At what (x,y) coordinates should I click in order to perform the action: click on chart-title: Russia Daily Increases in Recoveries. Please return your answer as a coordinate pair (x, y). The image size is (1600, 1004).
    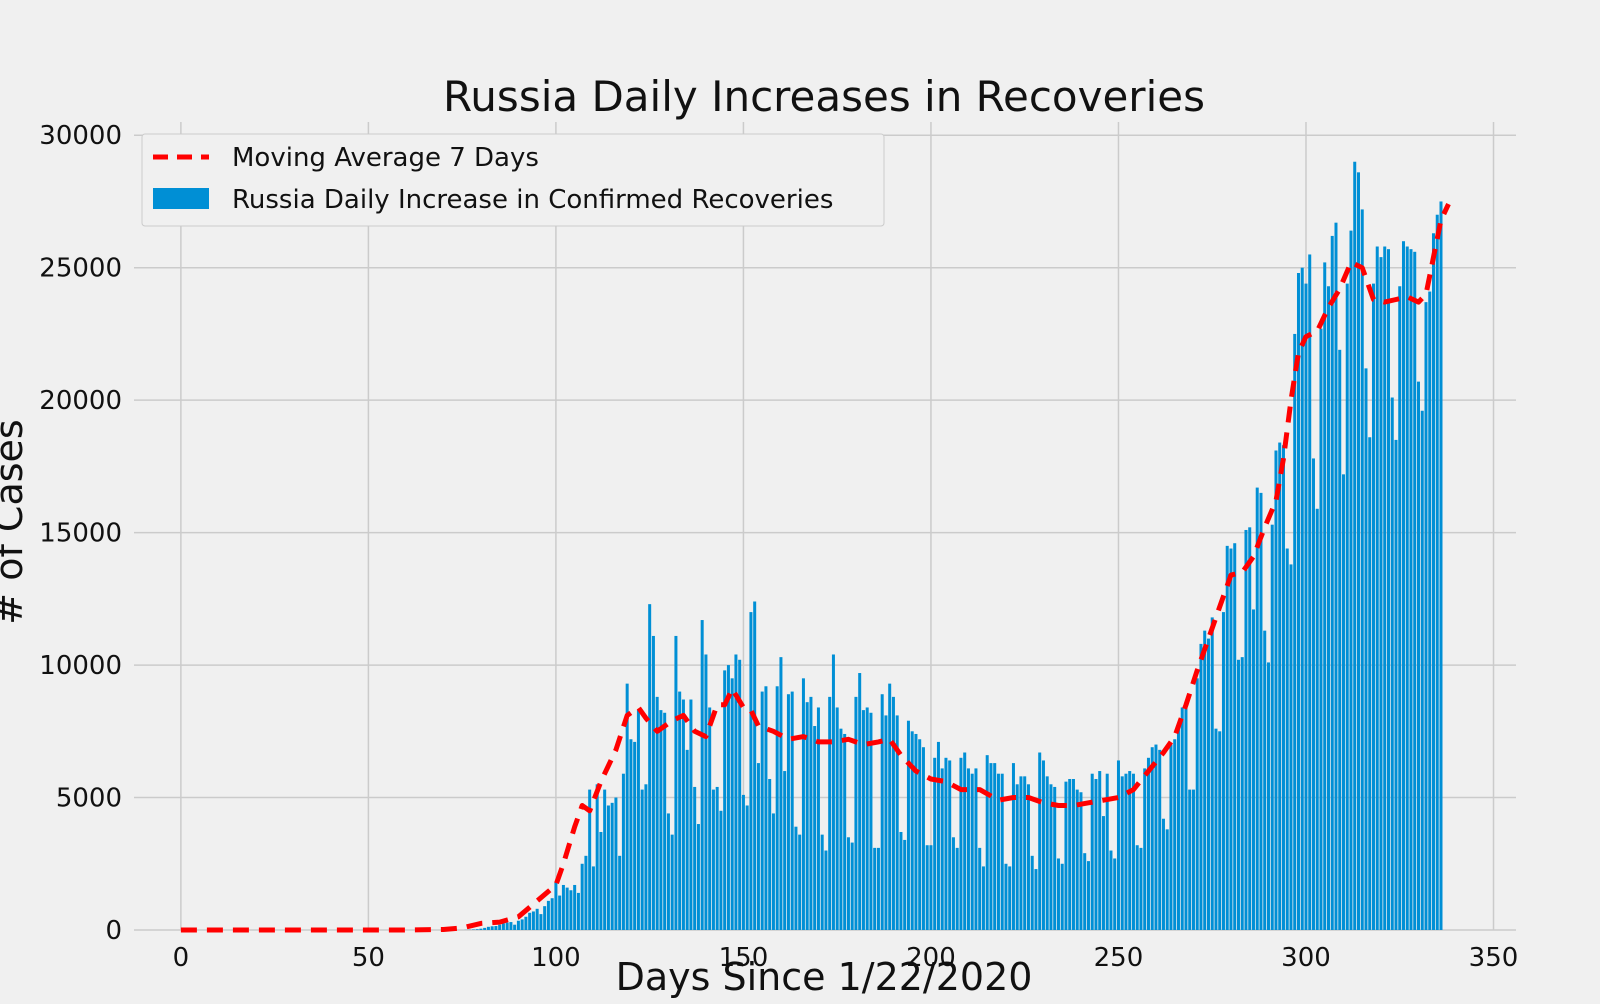
    Looking at the image, I should click on (824, 96).